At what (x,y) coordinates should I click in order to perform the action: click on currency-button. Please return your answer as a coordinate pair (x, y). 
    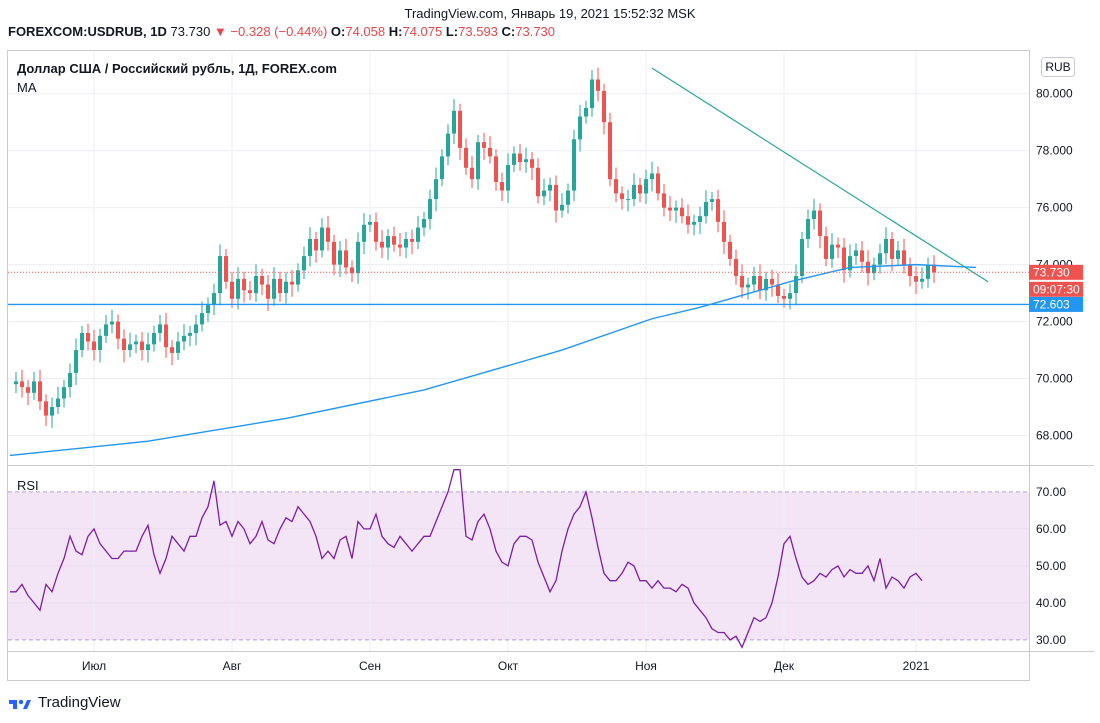
    Looking at the image, I should click on (1058, 67).